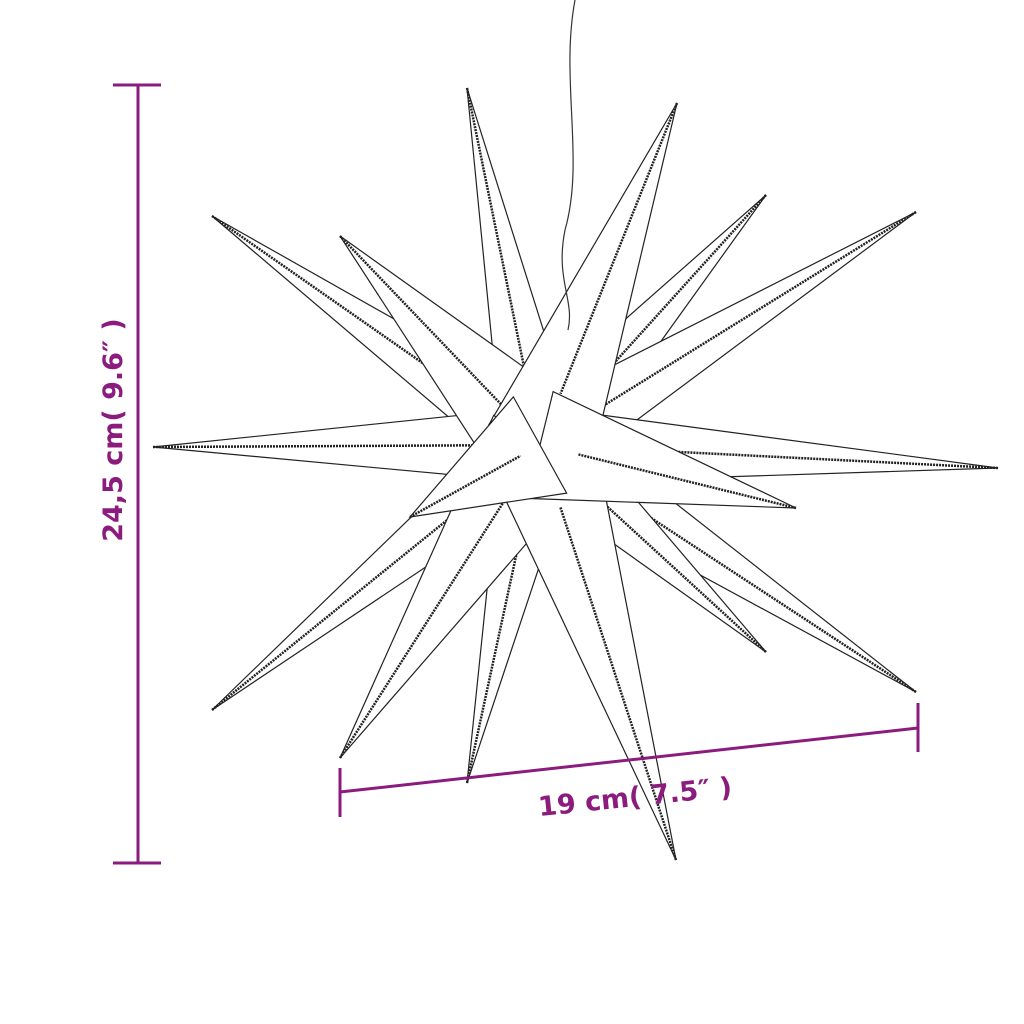  What do you see at coordinates (137, 474) in the screenshot?
I see `height-dimension` at bounding box center [137, 474].